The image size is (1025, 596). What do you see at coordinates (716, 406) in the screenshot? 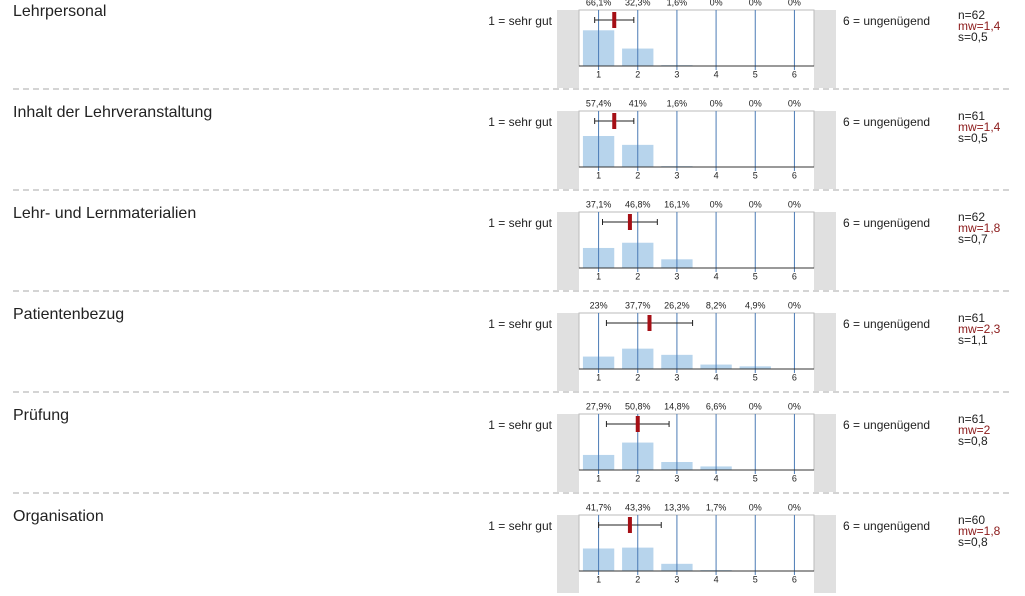
I see `value-label: 6,6%` at bounding box center [716, 406].